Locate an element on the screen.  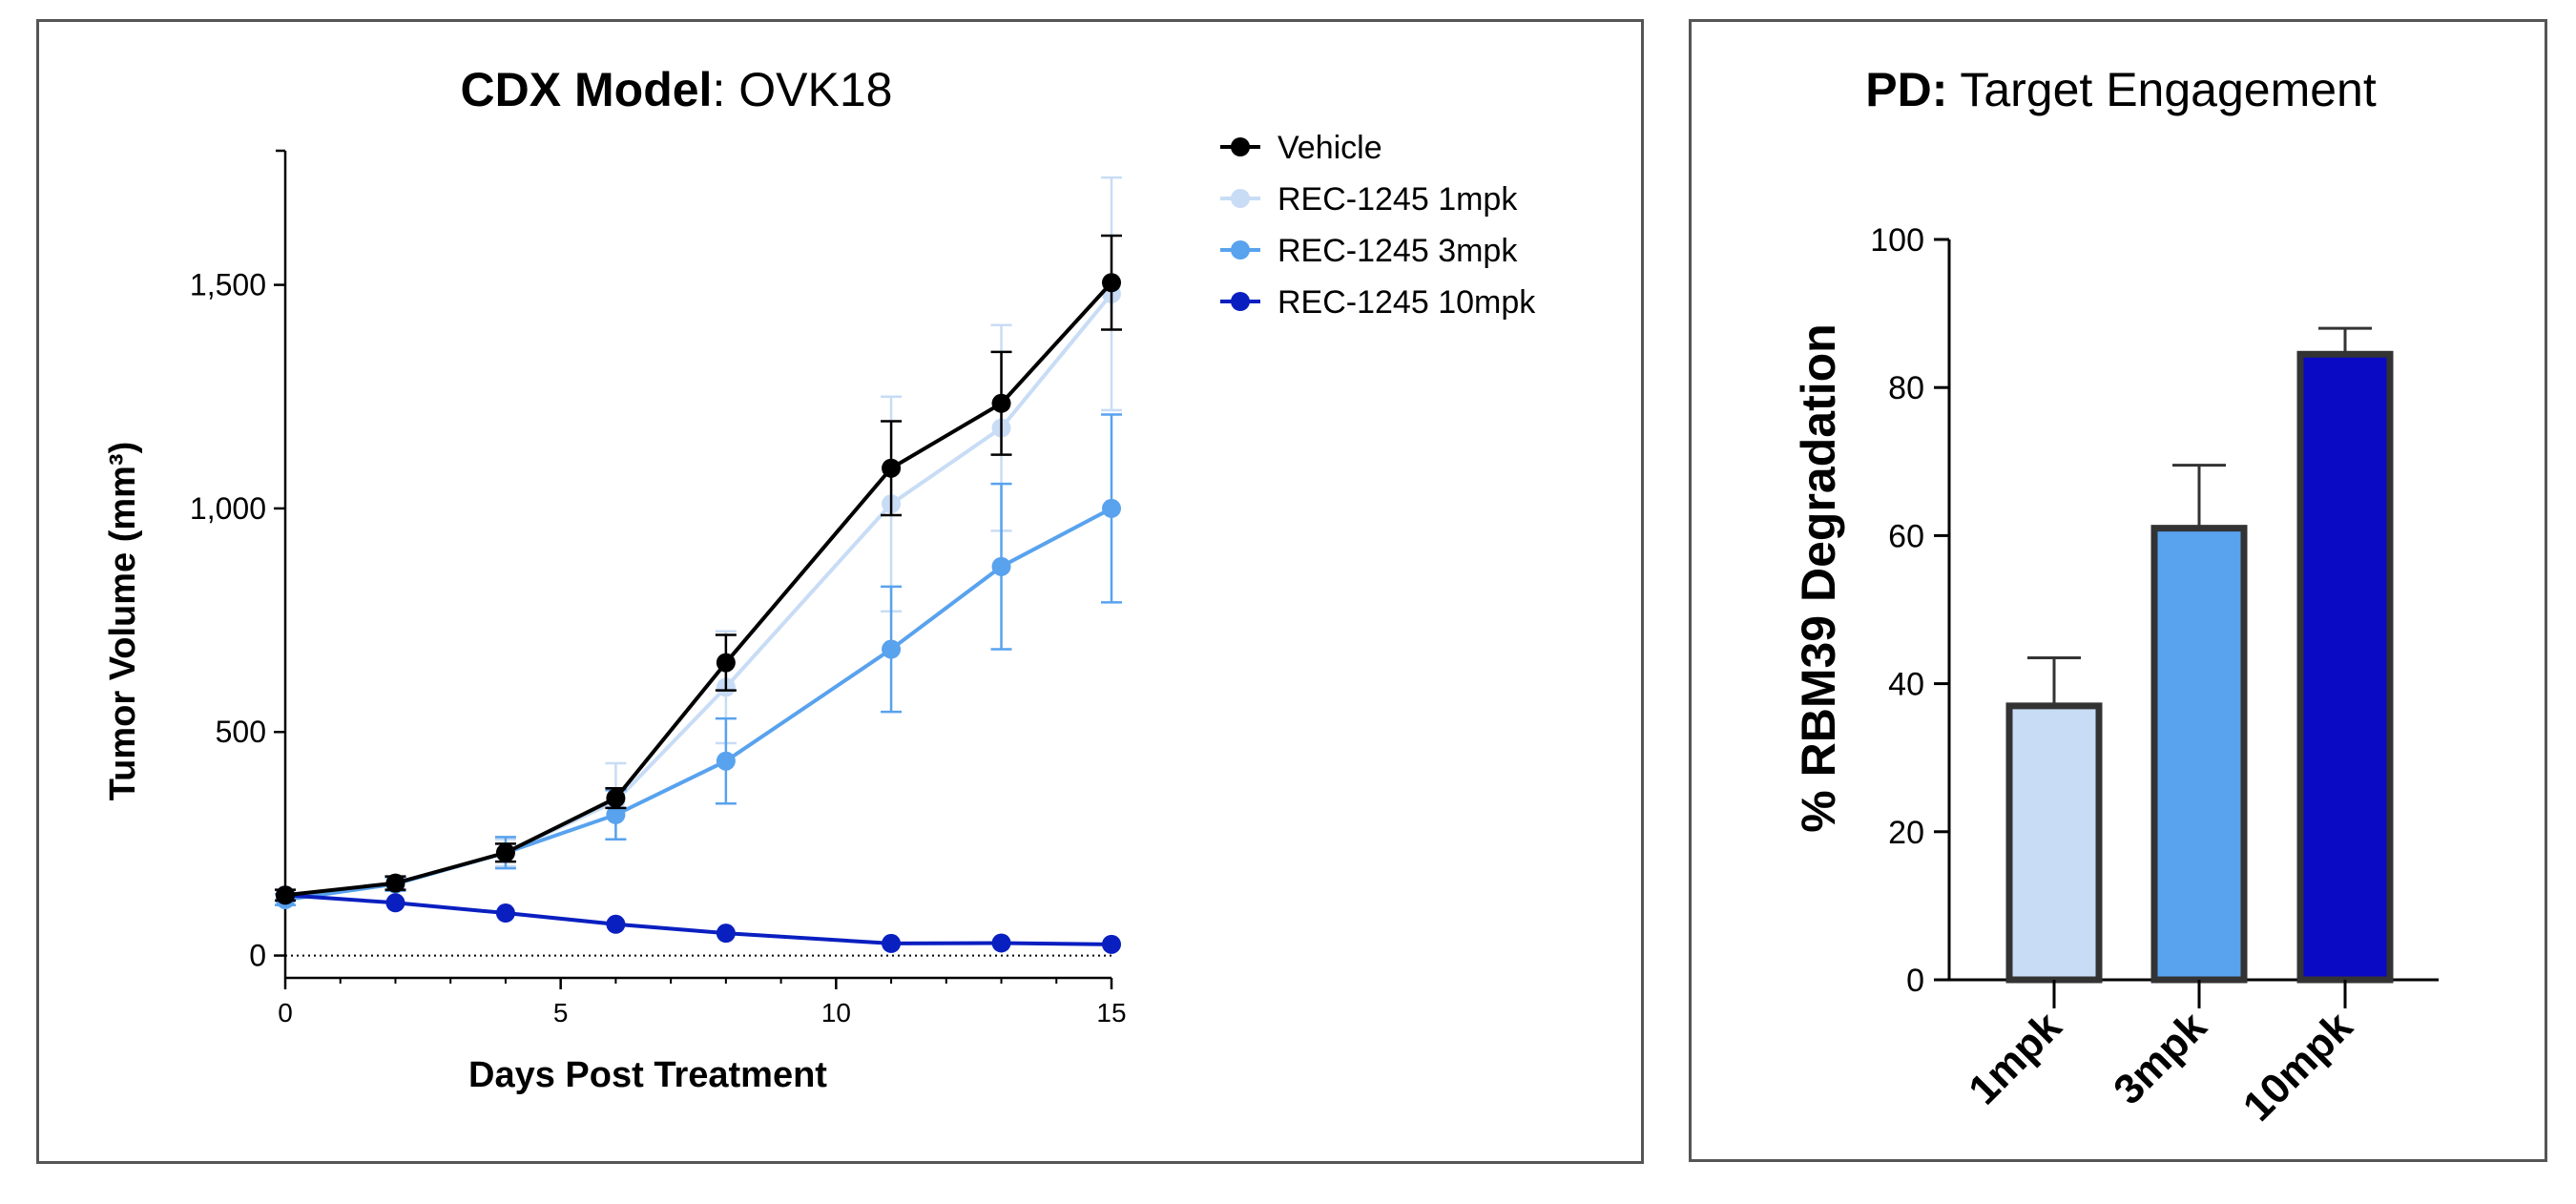
x-tick-label: 5 is located at coordinates (561, 1013).